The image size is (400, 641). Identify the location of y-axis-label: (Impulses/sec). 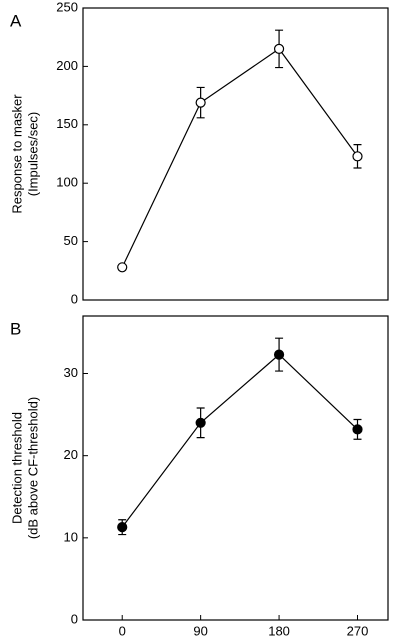
(32, 154).